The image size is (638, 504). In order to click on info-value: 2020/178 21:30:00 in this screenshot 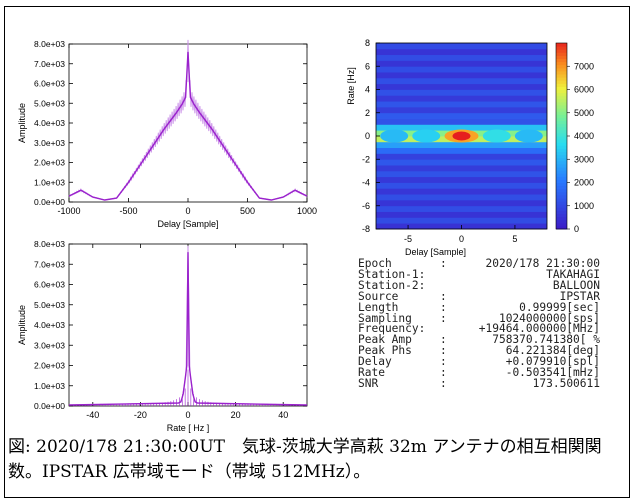, I will do `click(542, 263)`.